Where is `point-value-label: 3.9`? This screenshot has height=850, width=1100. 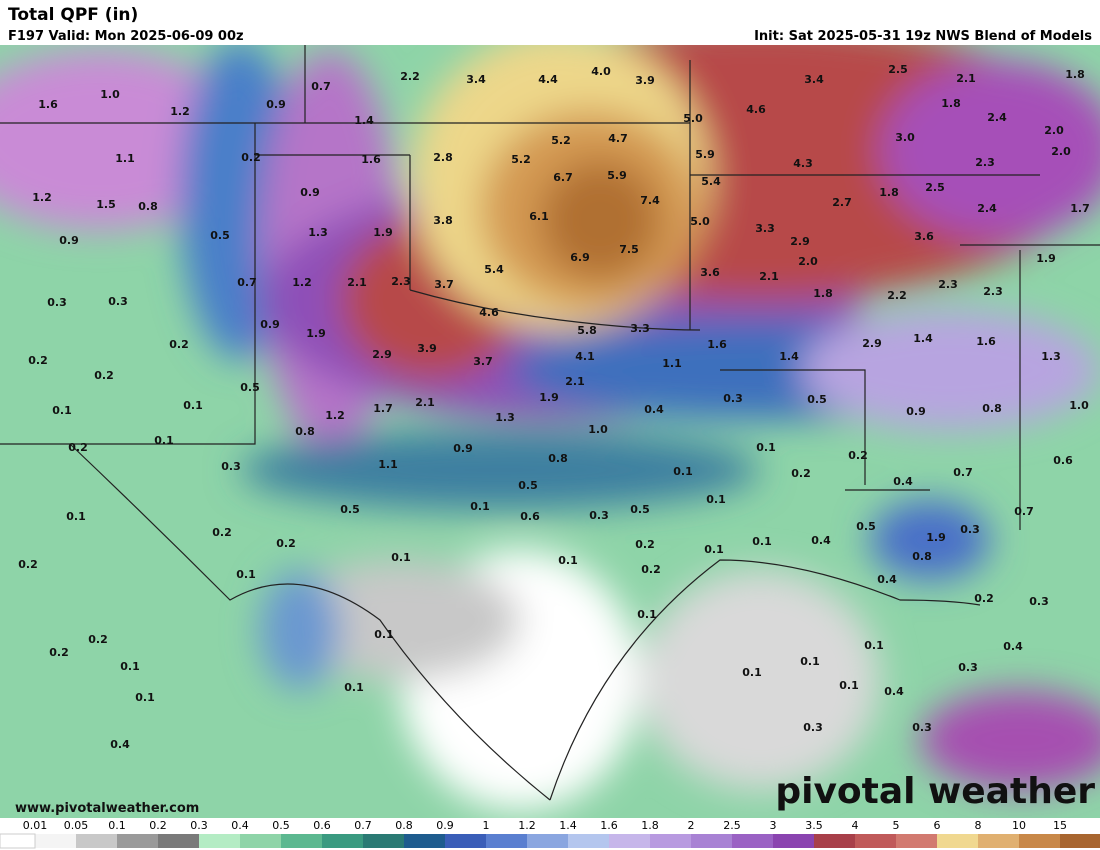
point-value-label: 3.9 is located at coordinates (427, 348).